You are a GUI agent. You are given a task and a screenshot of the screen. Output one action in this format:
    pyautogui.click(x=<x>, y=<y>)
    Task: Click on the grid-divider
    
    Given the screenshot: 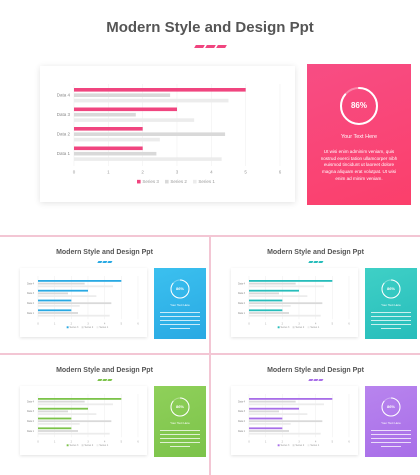 What is the action you would take?
    pyautogui.click(x=210, y=356)
    